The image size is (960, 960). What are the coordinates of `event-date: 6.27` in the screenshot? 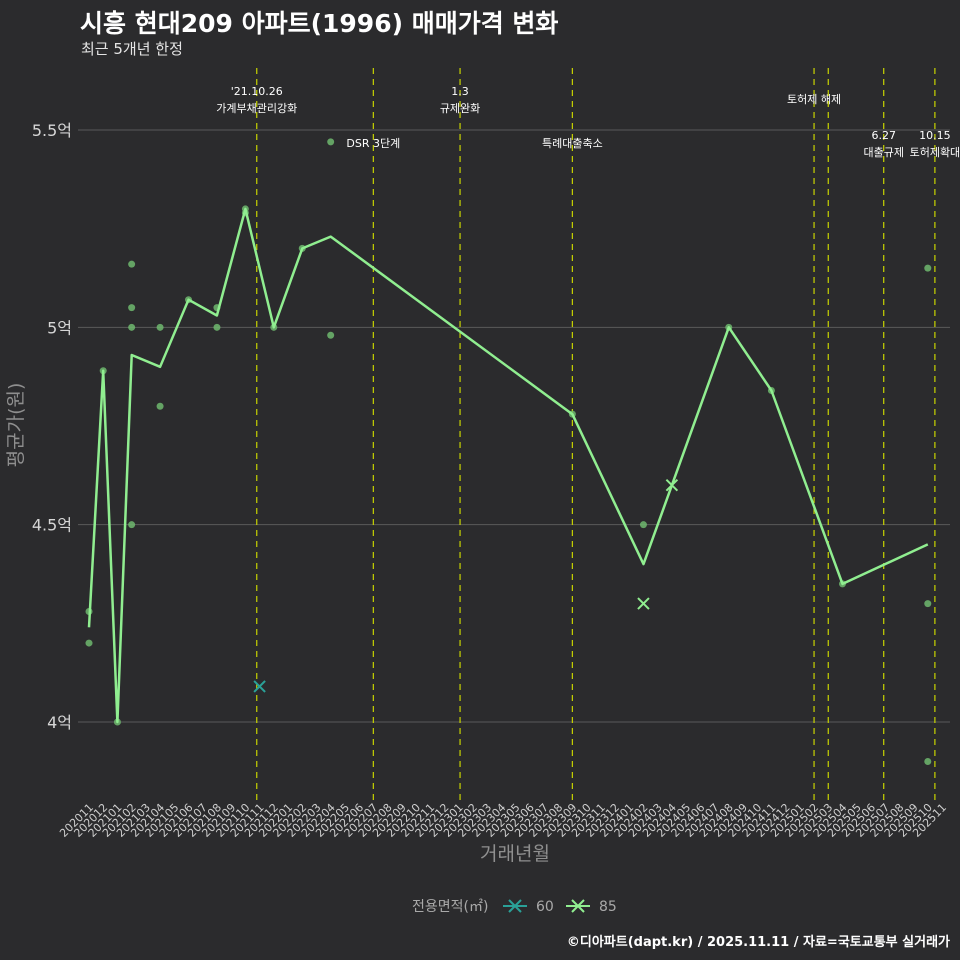 It's located at (883, 135).